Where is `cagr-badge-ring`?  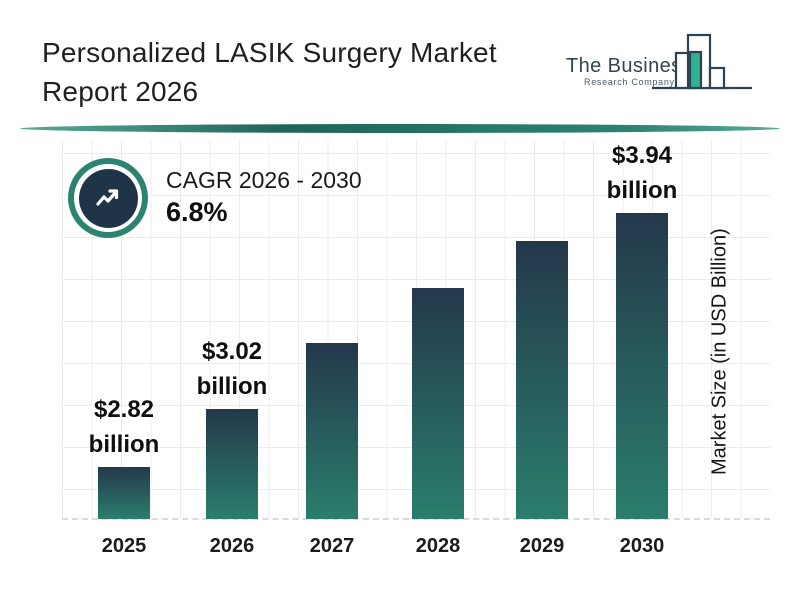 cagr-badge-ring is located at coordinates (108, 198).